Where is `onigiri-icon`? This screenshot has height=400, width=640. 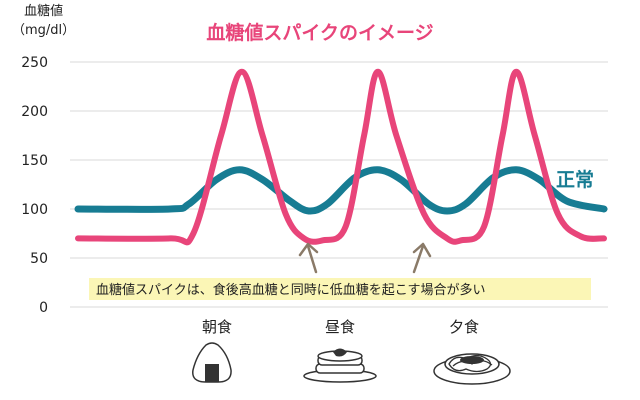 onigiri-icon is located at coordinates (212, 362).